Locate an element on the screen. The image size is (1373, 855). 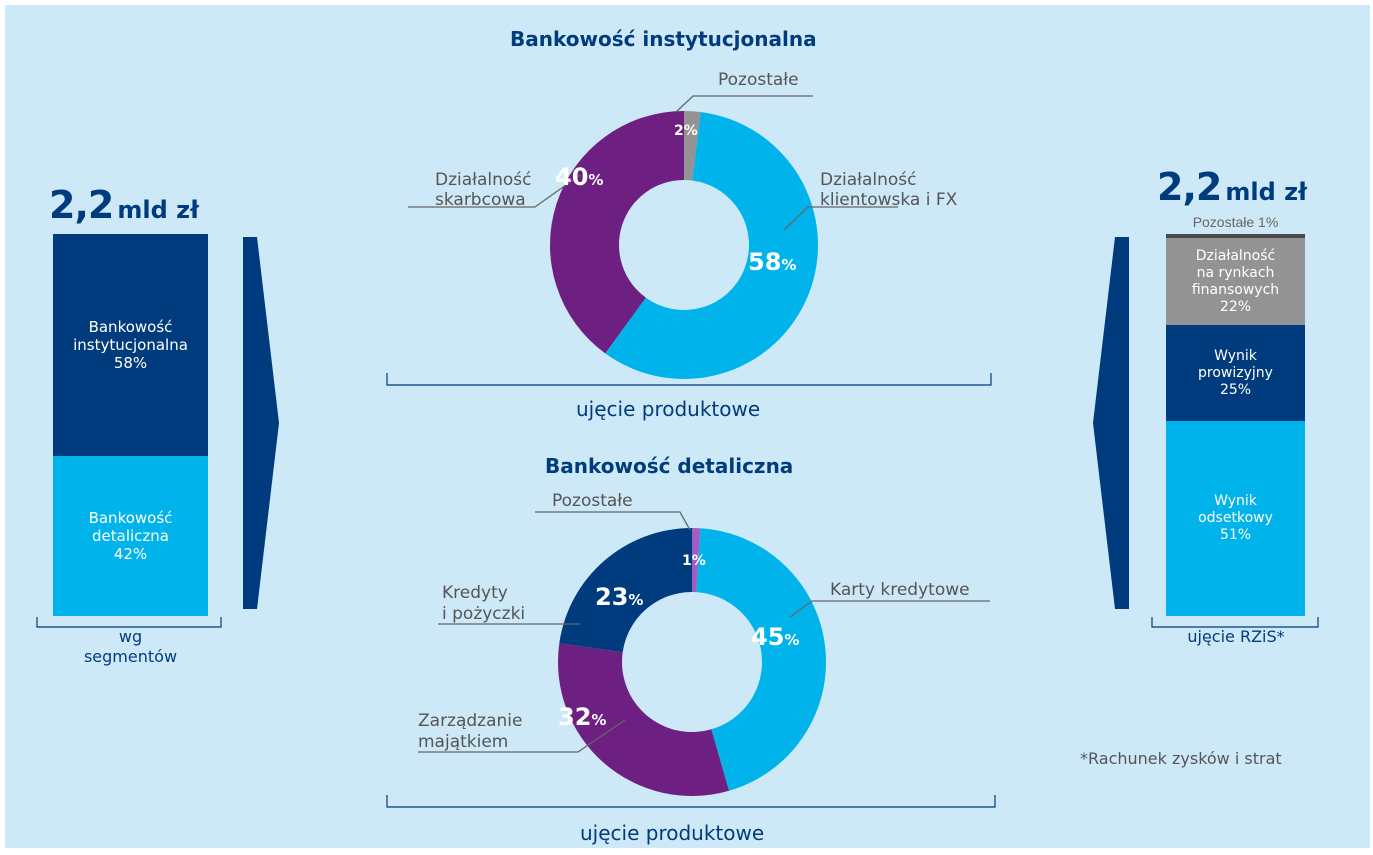
stack-segment-commission: Wynik prowizyjny 25% is located at coordinates (1235, 373).